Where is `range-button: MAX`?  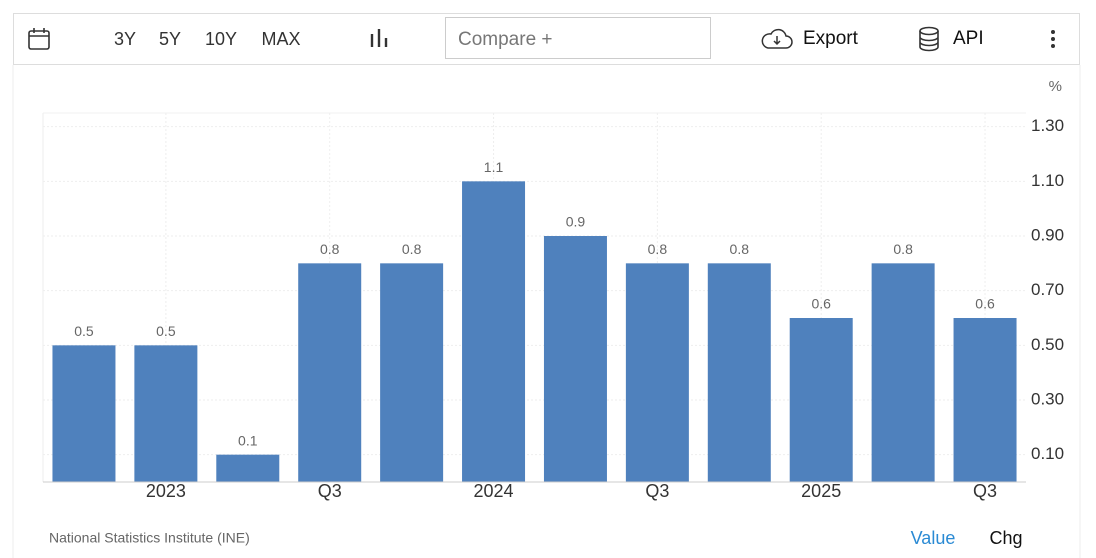
range-button: MAX is located at coordinates (280, 39).